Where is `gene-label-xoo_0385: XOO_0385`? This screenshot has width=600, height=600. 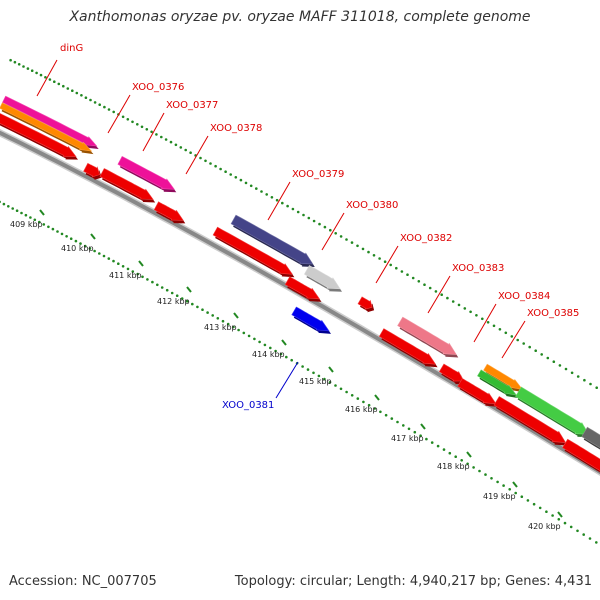
gene-label-xoo_0385: XOO_0385 is located at coordinates (553, 313).